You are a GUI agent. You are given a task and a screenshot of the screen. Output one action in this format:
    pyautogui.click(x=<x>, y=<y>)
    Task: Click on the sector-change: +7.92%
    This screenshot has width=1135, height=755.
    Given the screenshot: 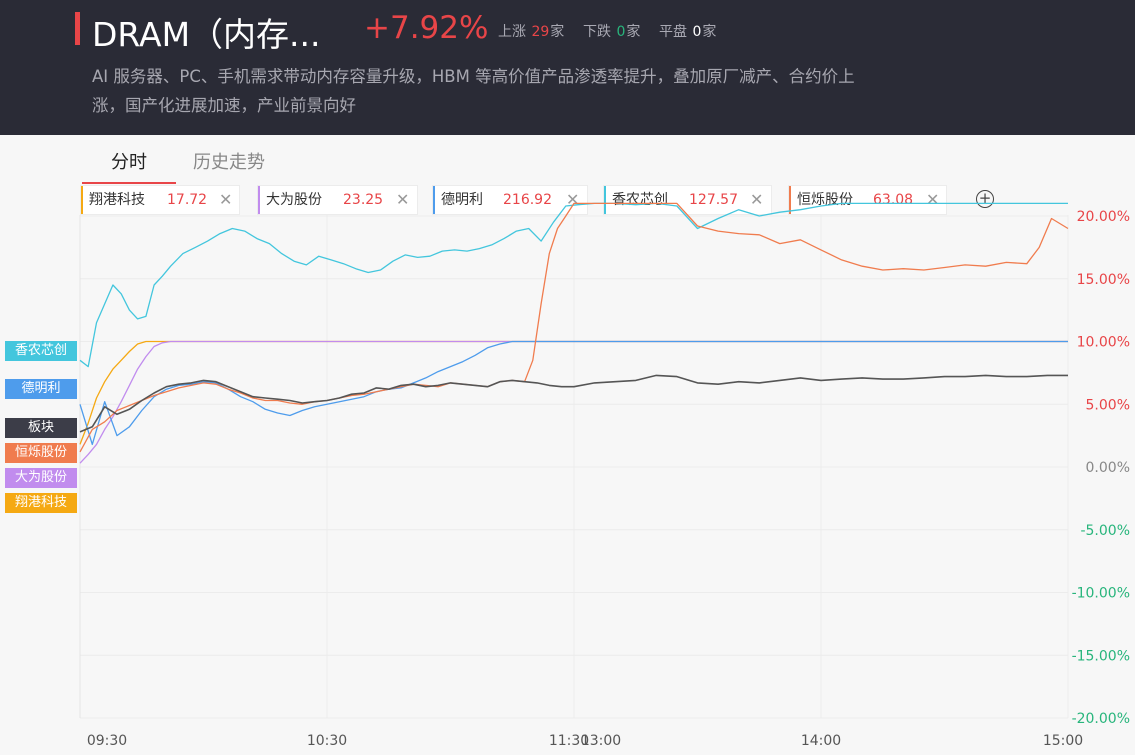 What is the action you would take?
    pyautogui.click(x=426, y=28)
    